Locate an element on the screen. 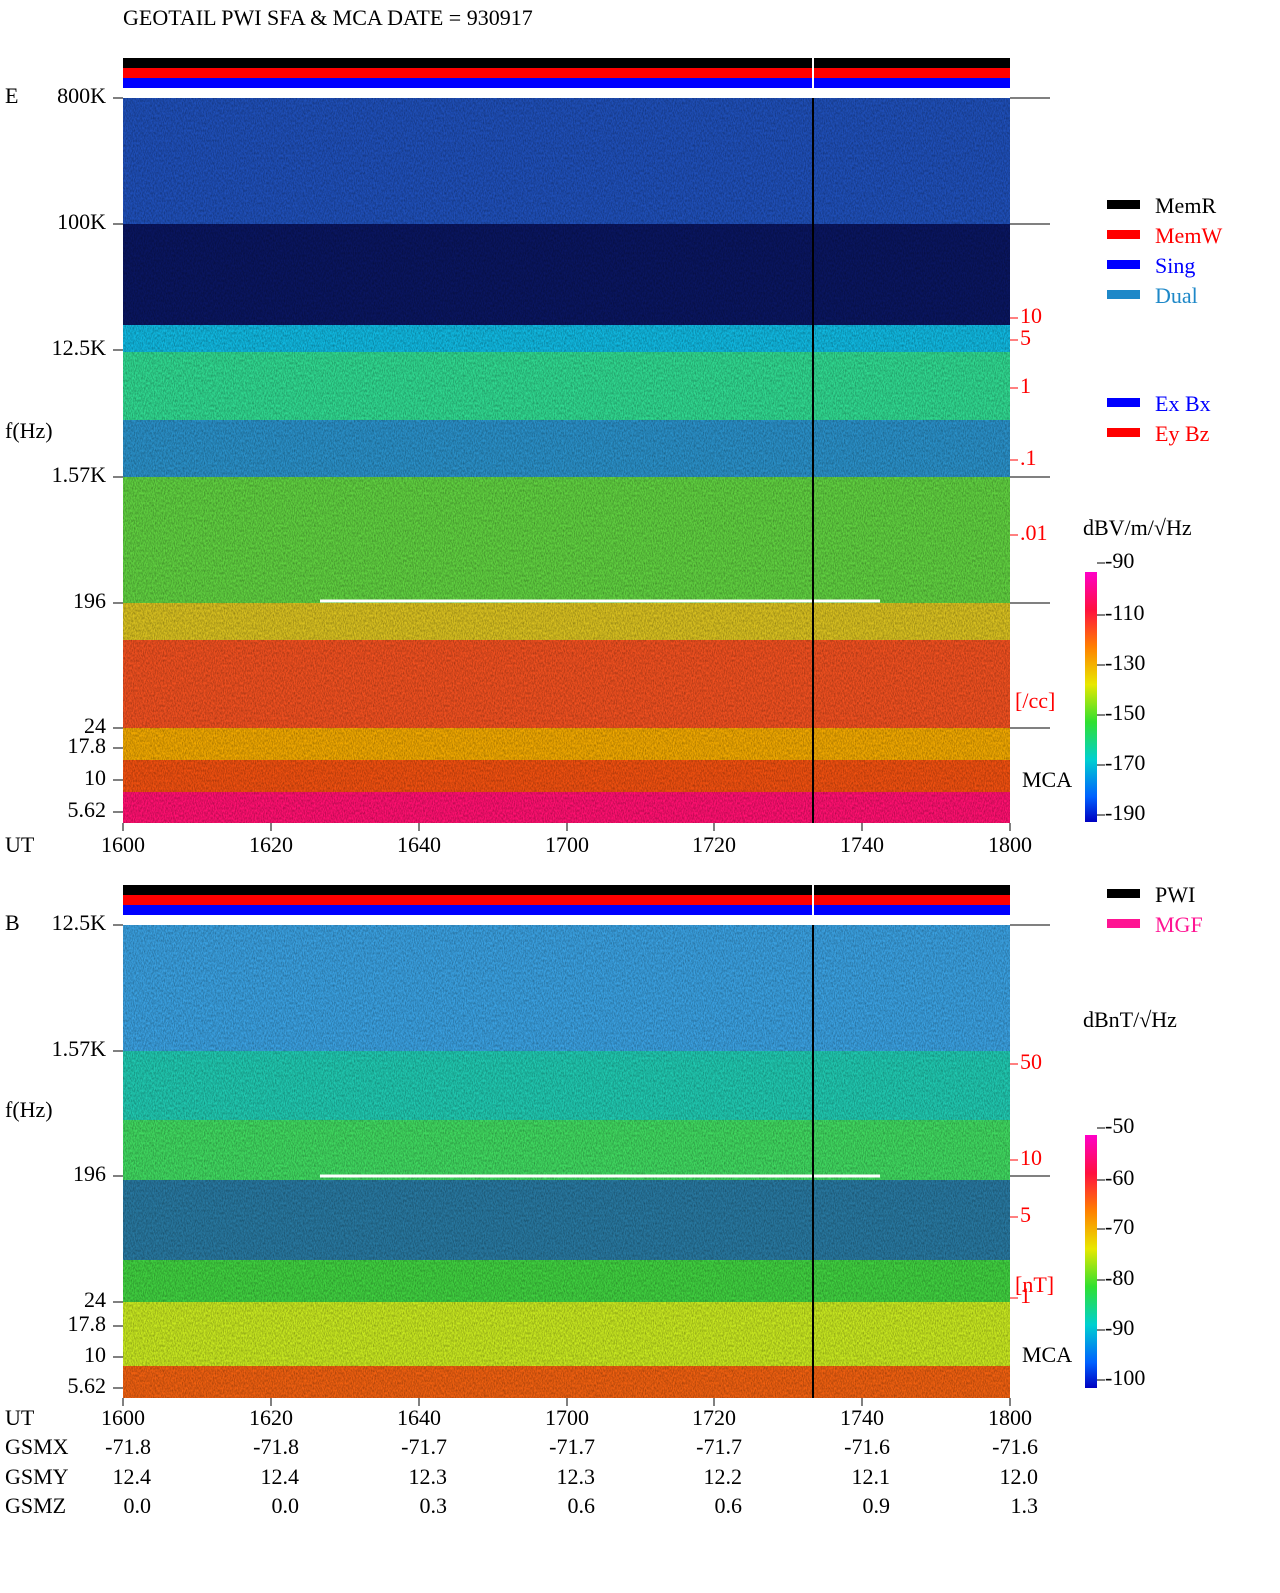 Image resolution: width=1280 pixels, height=1593 pixels. y-axis-label: f(Hz) is located at coordinates (29, 430).